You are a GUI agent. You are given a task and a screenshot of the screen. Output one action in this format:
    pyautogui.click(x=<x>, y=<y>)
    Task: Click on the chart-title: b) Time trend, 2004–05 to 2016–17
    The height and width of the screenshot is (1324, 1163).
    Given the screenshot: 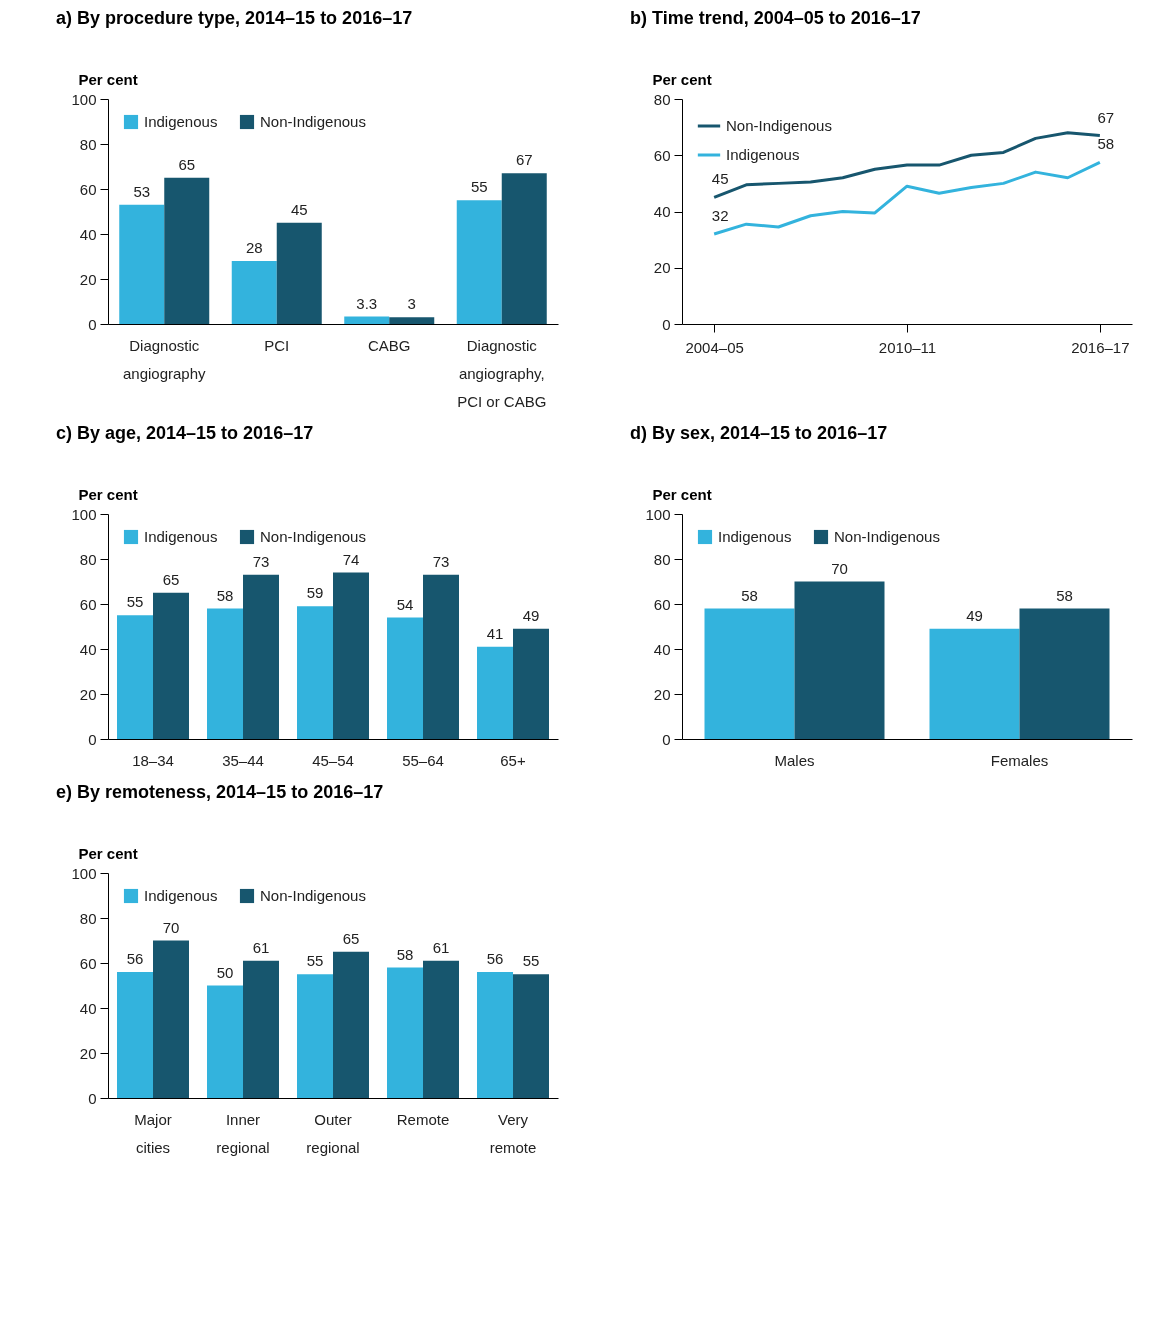 What is the action you would take?
    pyautogui.click(x=775, y=18)
    